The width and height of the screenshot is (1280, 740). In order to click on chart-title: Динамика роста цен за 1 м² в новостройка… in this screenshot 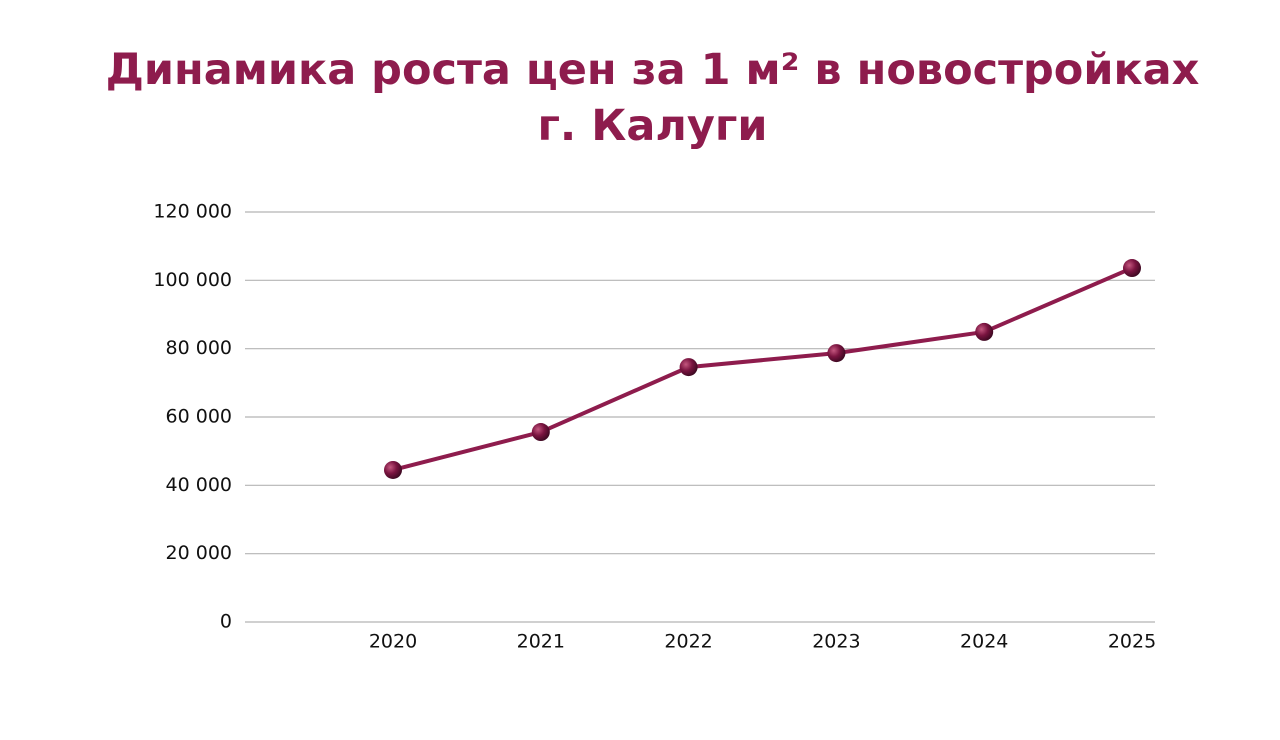, I will do `click(652, 98)`.